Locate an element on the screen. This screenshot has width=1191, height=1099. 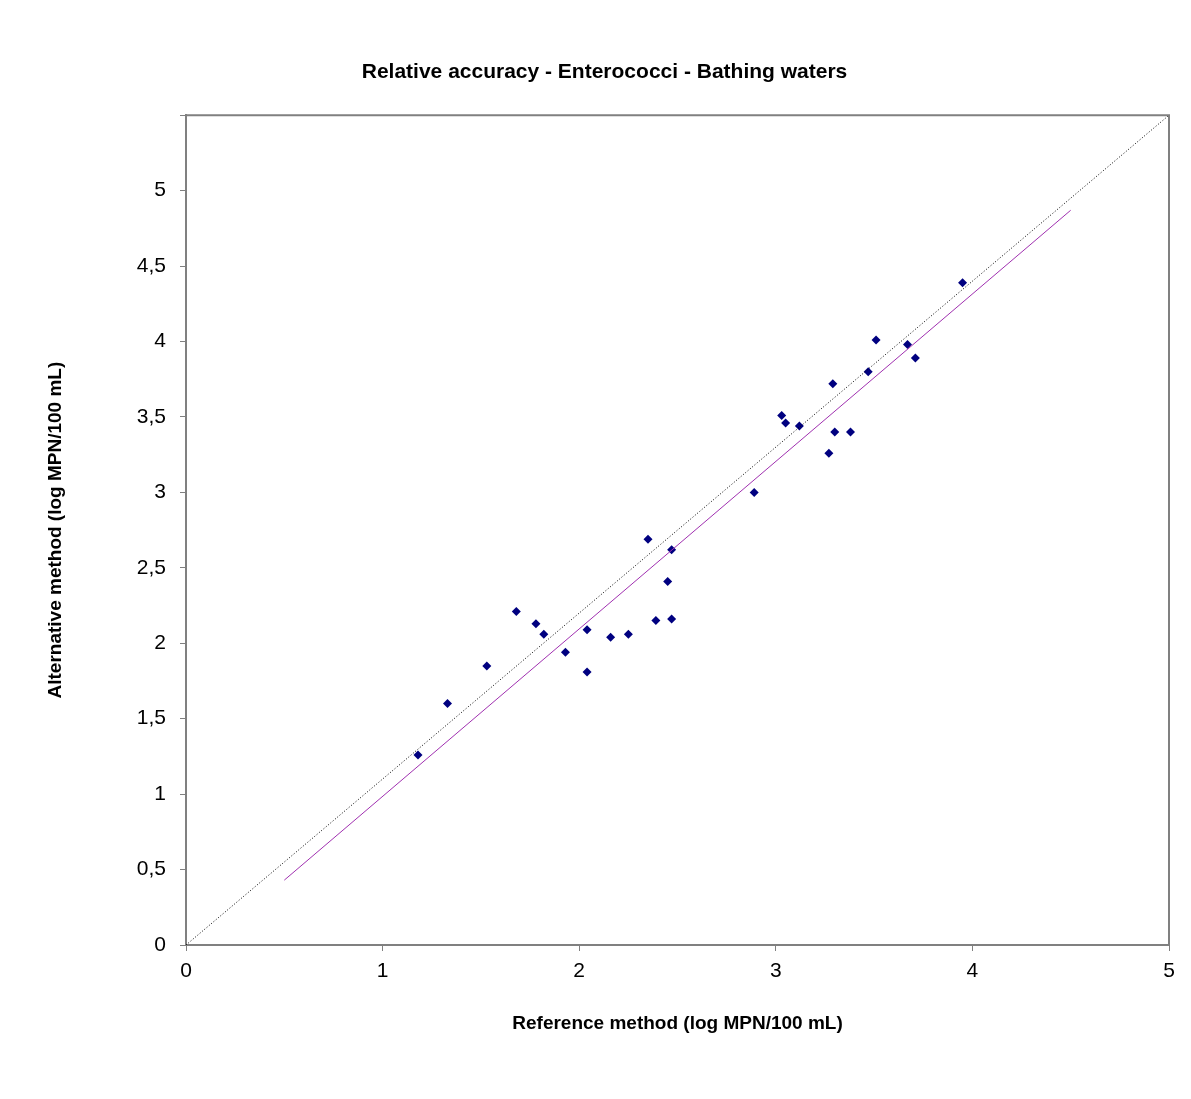
y-tick-label: 1,5 is located at coordinates (151, 717).